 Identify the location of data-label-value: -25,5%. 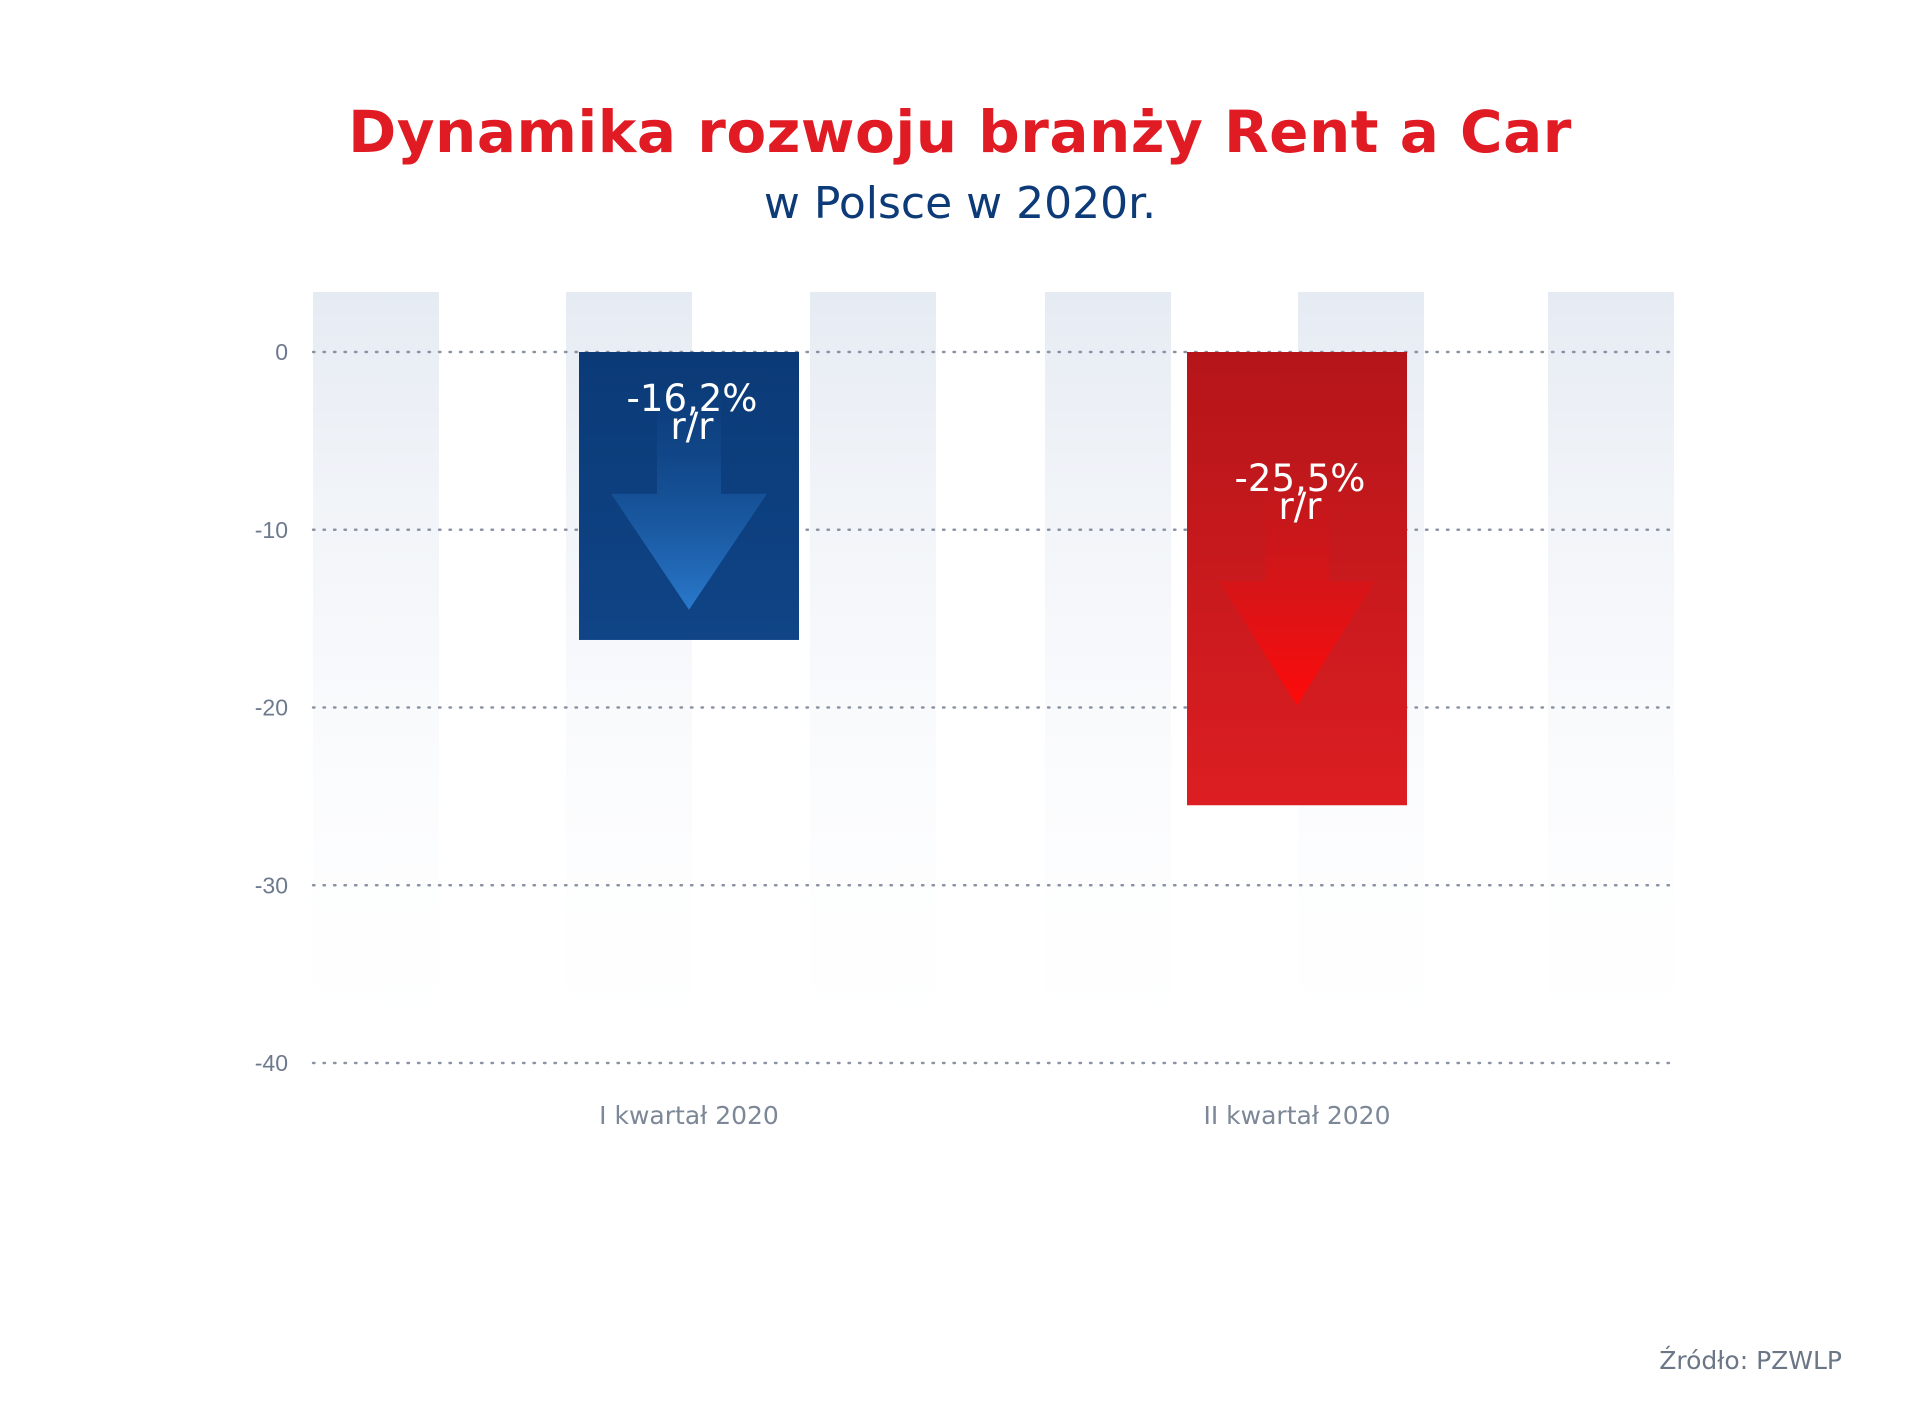
(1300, 478).